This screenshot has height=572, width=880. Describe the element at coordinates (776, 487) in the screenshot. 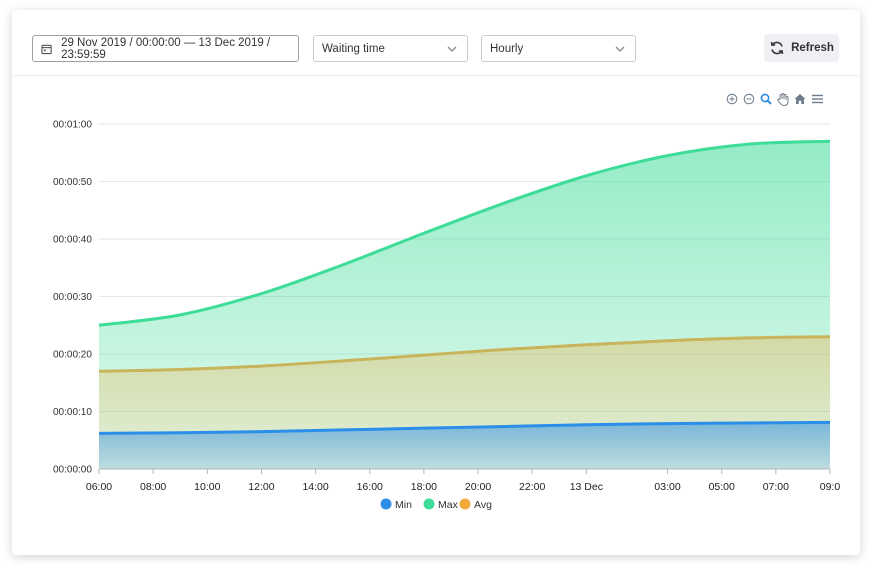

I see `x-tick-label: 07:00` at that location.